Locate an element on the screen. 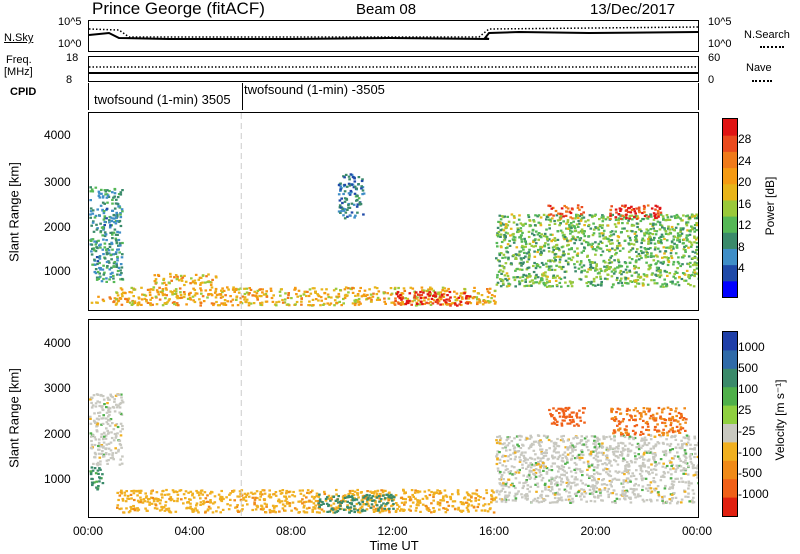 The width and height of the screenshot is (800, 554). velocity-colorbar-swatch is located at coordinates (730, 470).